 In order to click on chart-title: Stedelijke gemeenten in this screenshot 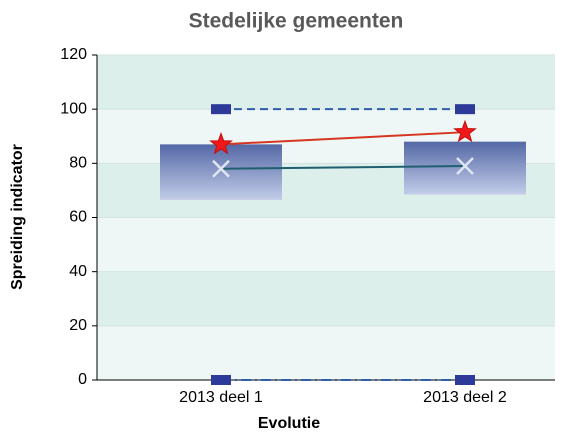, I will do `click(296, 21)`.